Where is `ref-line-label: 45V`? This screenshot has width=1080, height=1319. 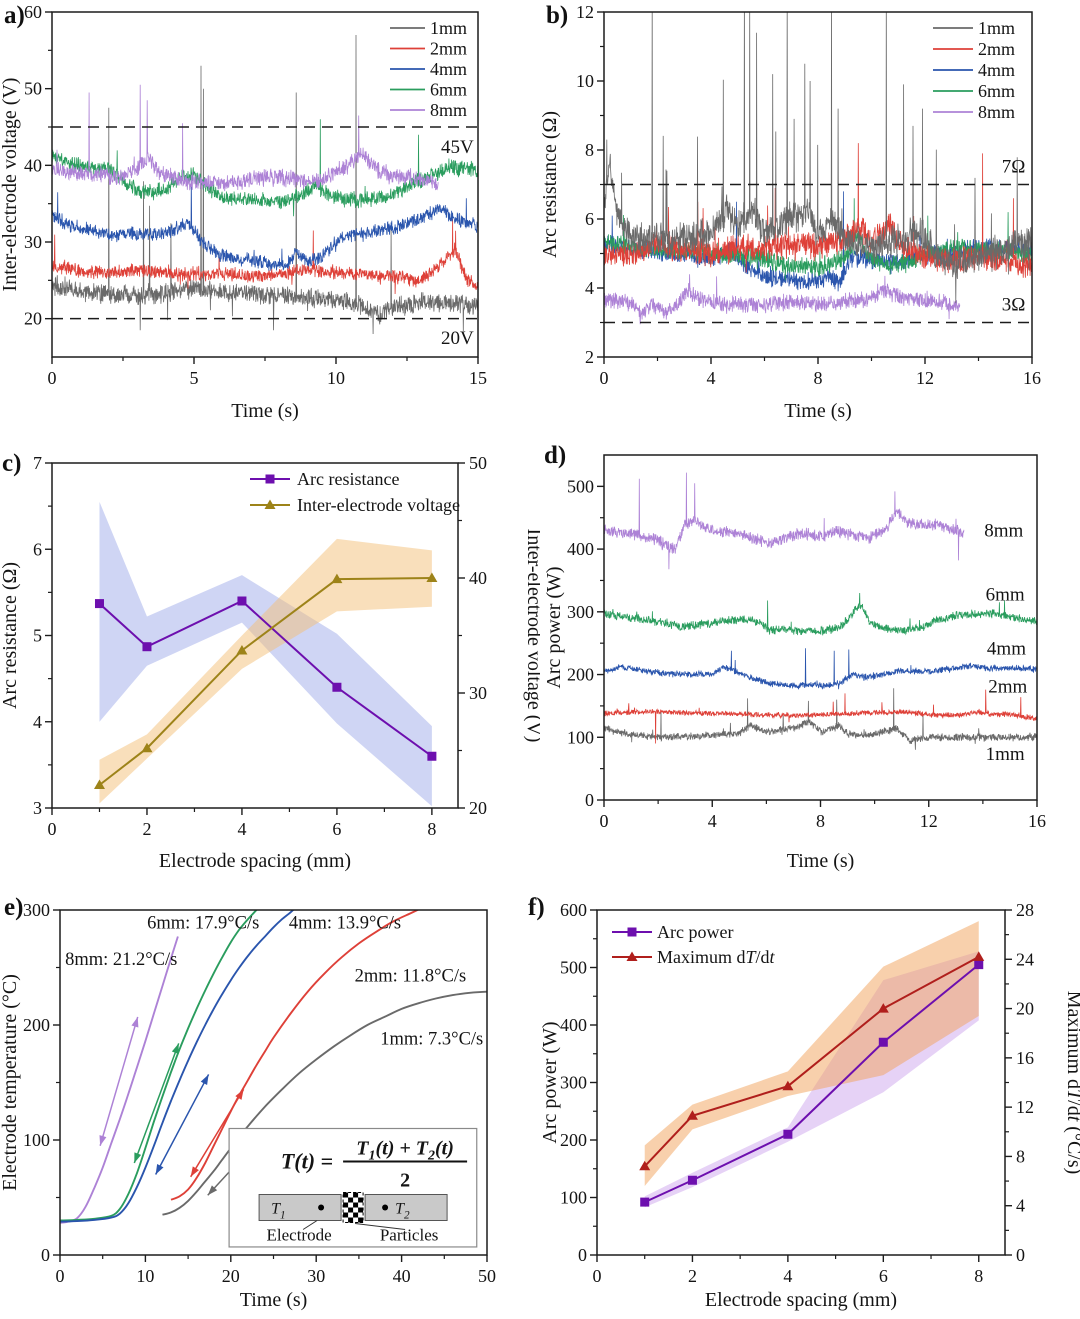 ref-line-label: 45V is located at coordinates (457, 147).